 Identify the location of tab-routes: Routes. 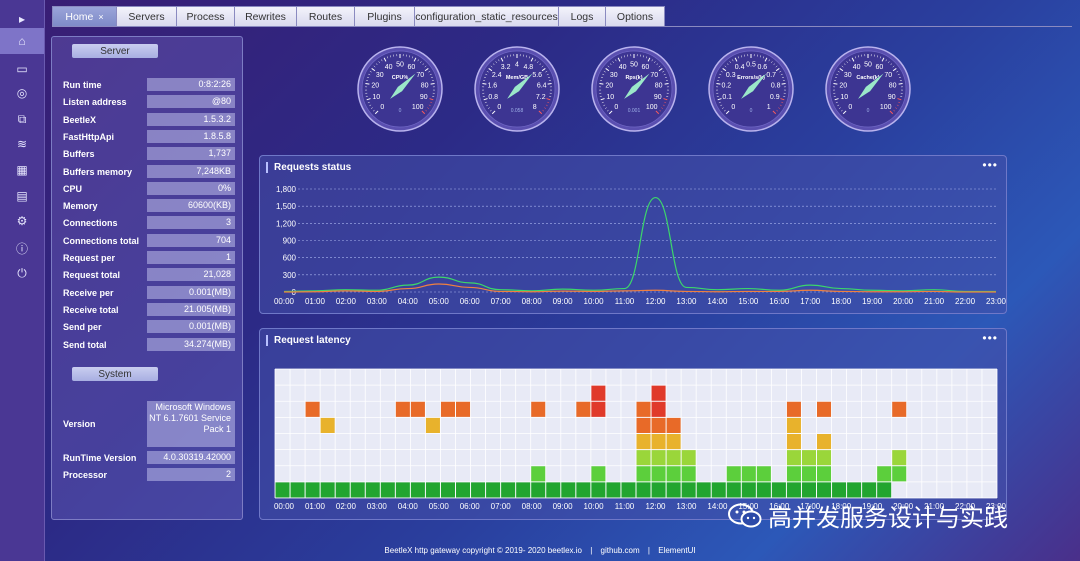
(325, 16).